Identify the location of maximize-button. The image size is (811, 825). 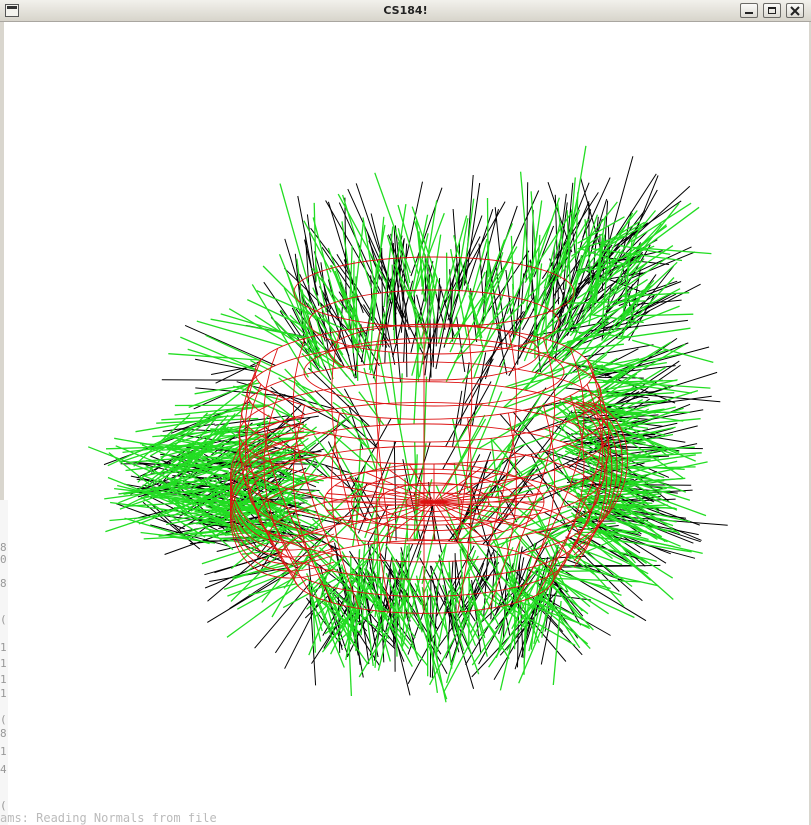
(772, 10).